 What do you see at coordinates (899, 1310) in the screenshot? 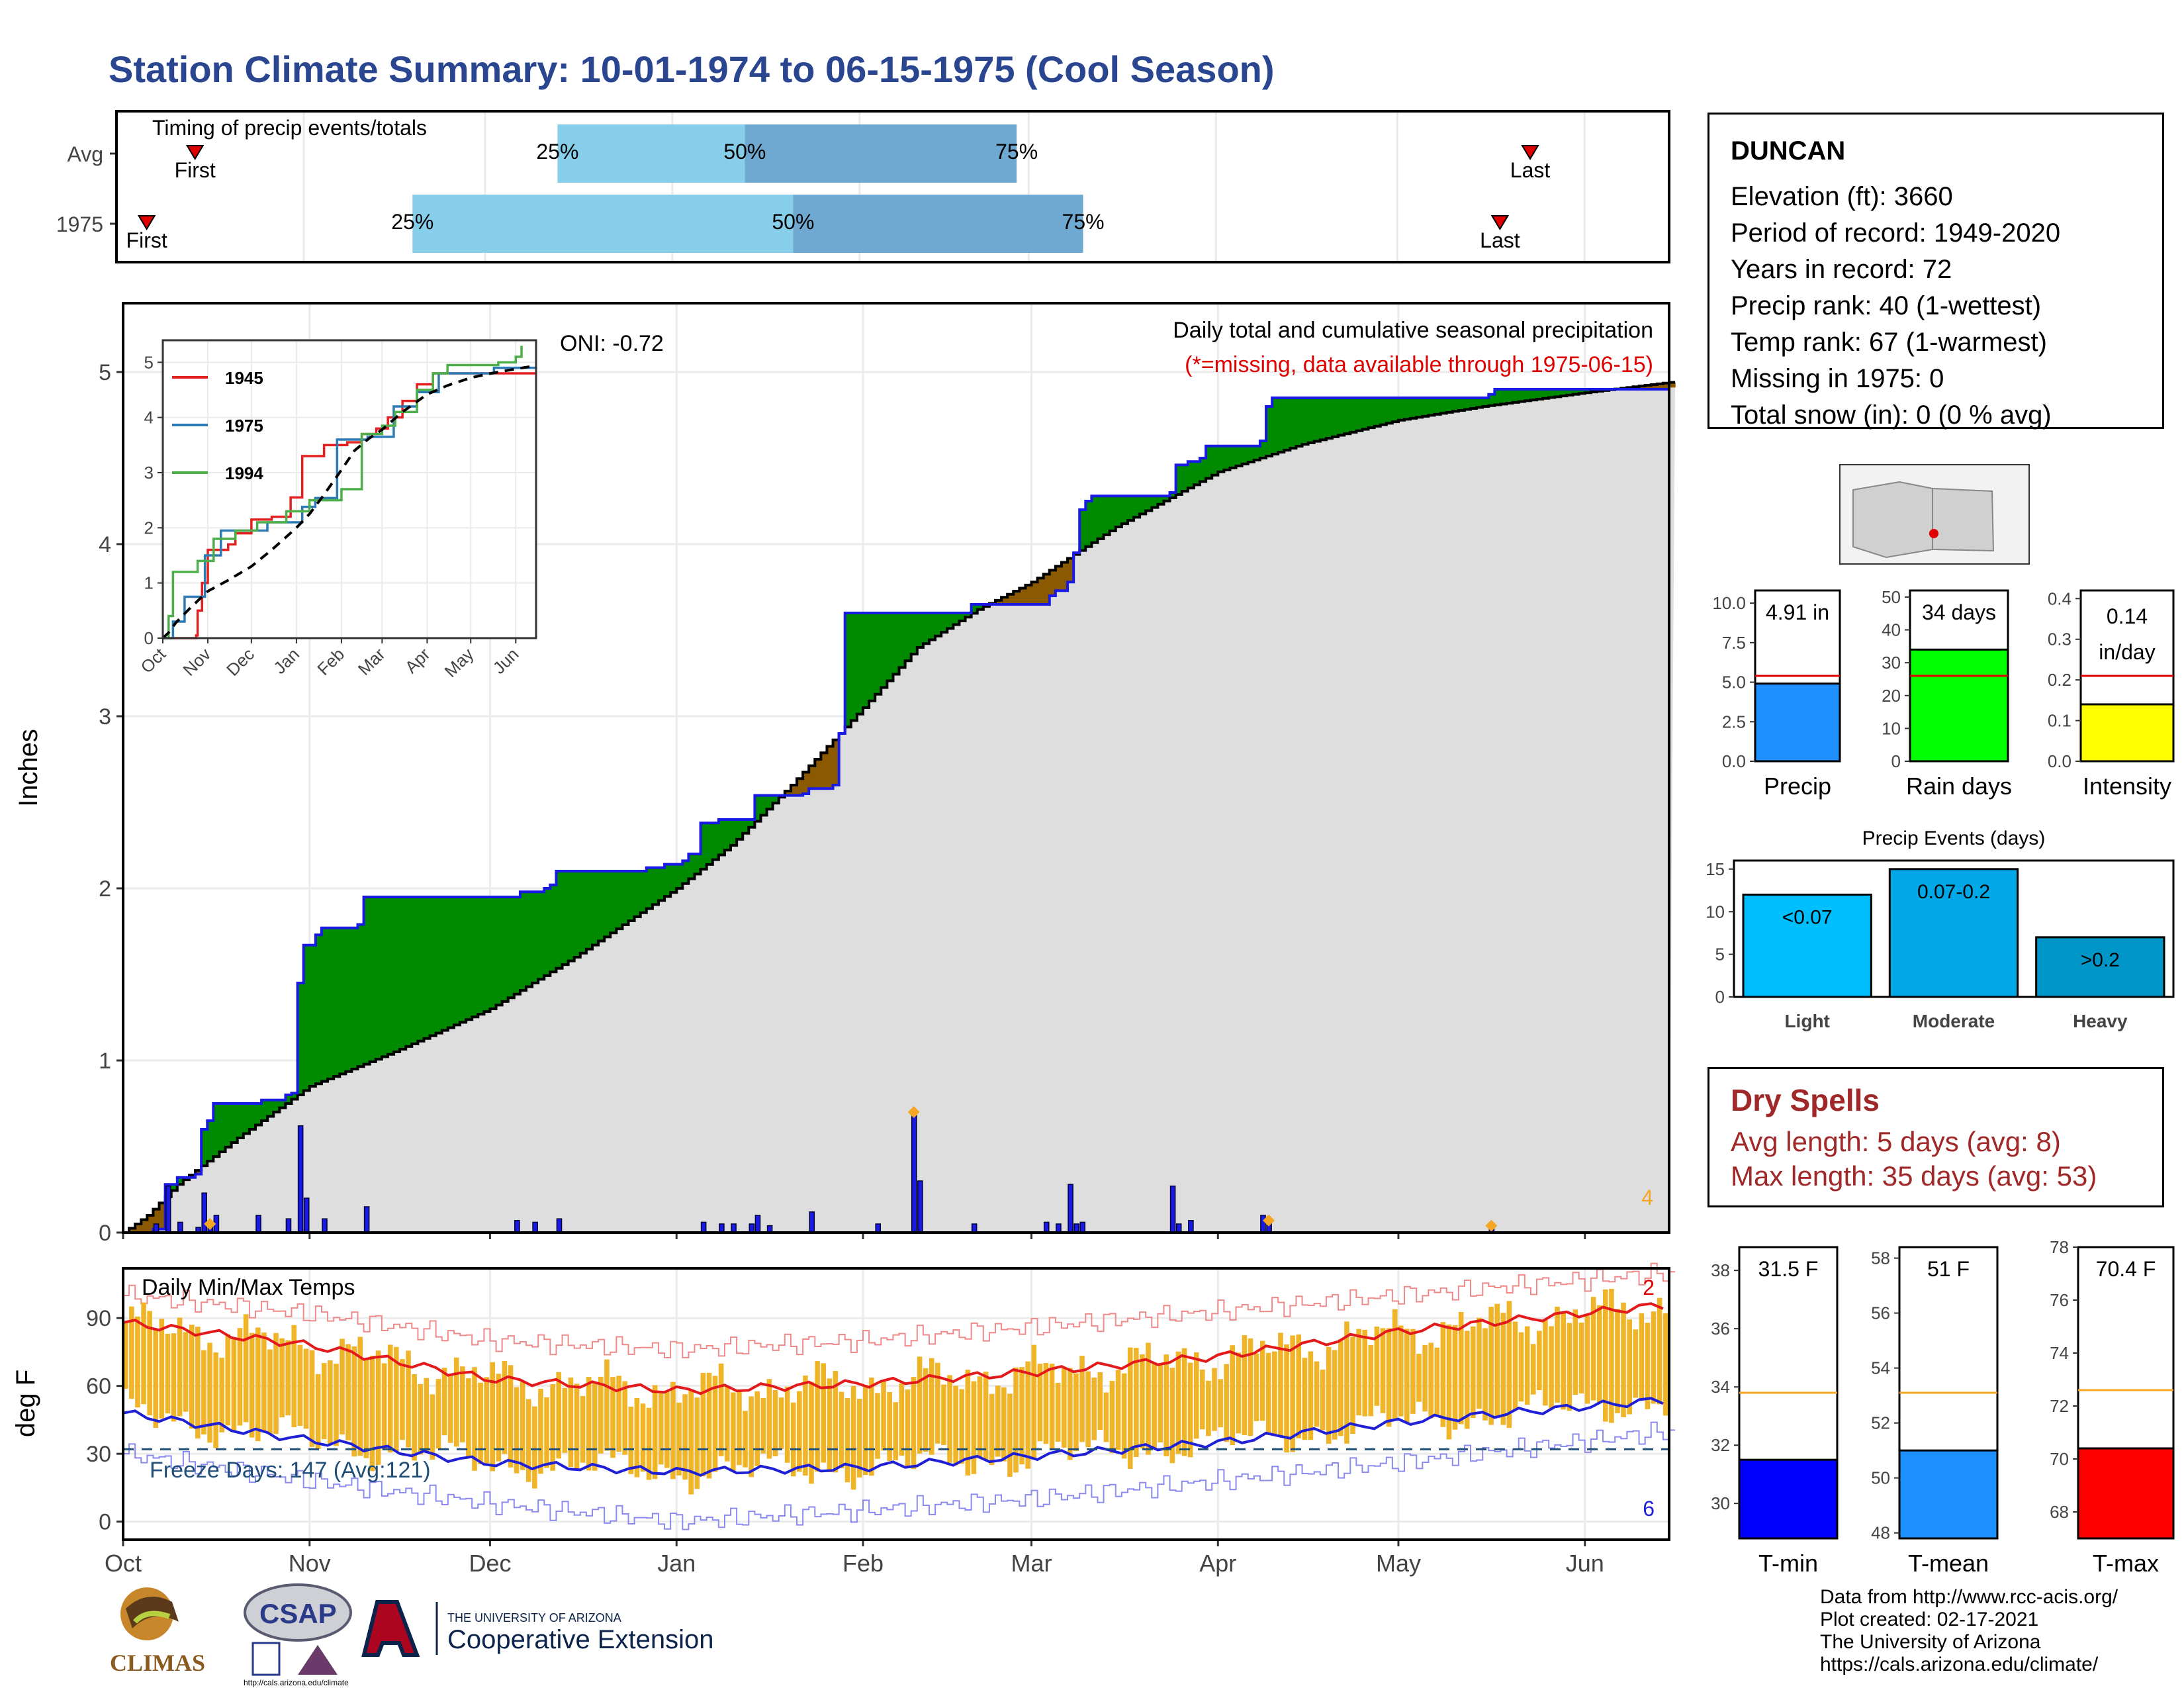
I see `temp-record-max-line` at bounding box center [899, 1310].